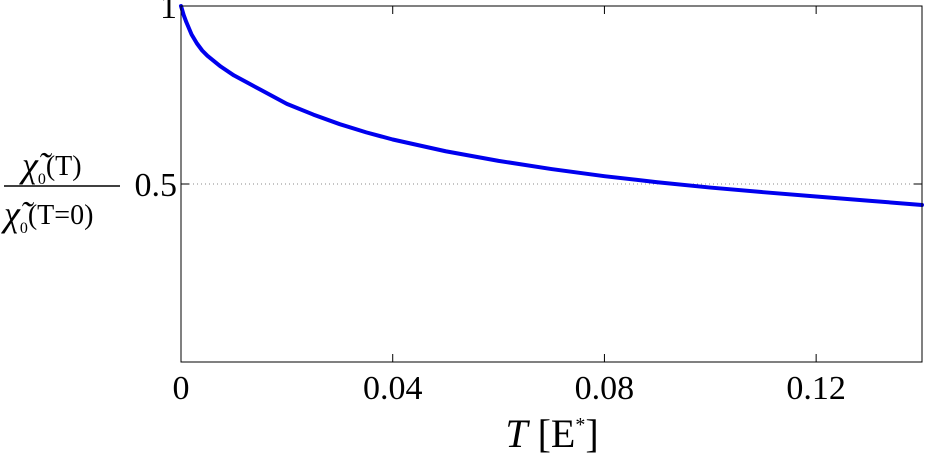  What do you see at coordinates (60, 191) in the screenshot?
I see `y-axis-label: χ̃0(T) χ̃0(T=0)` at bounding box center [60, 191].